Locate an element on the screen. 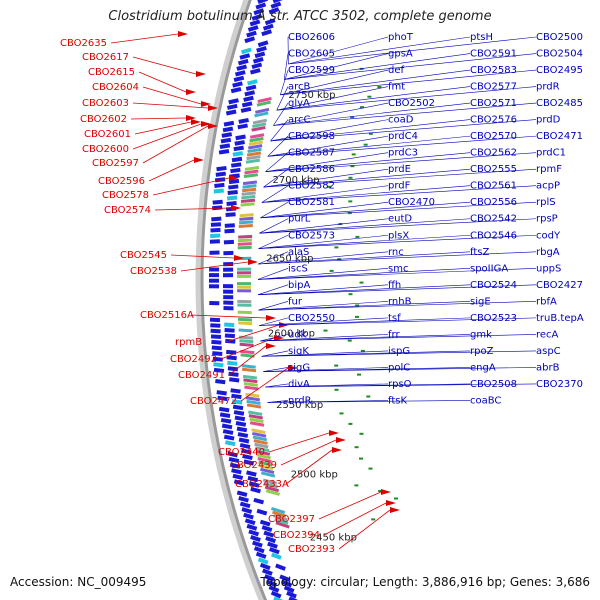 The height and width of the screenshot is (600, 600). right-gene-label: phoT is located at coordinates (401, 37).